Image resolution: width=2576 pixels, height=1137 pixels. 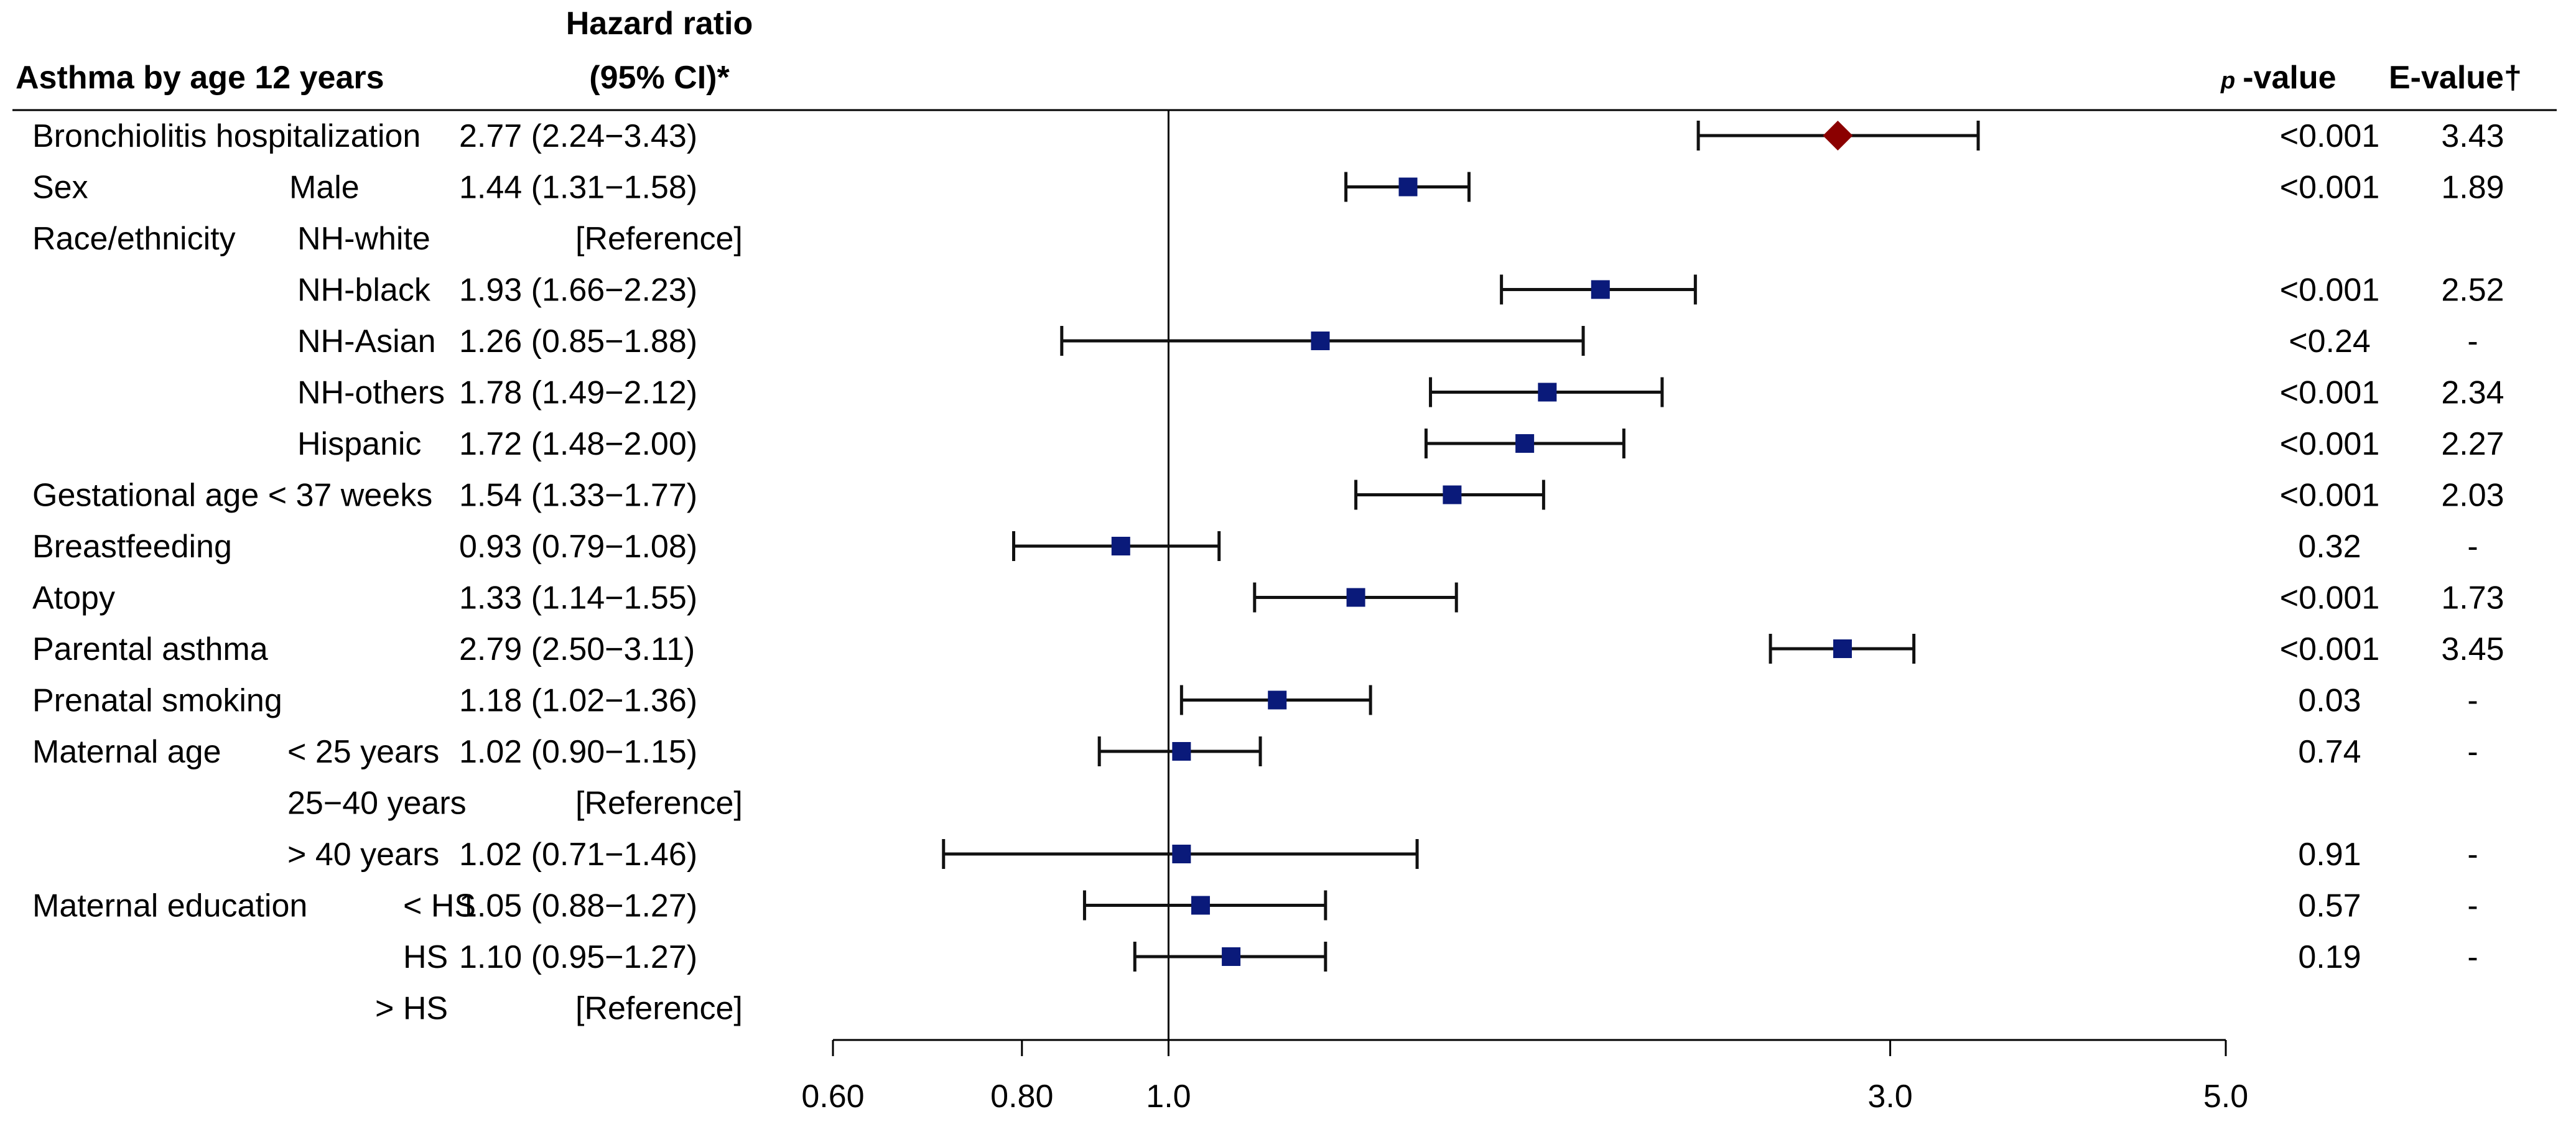 I want to click on row-level: NH-white, so click(x=363, y=239).